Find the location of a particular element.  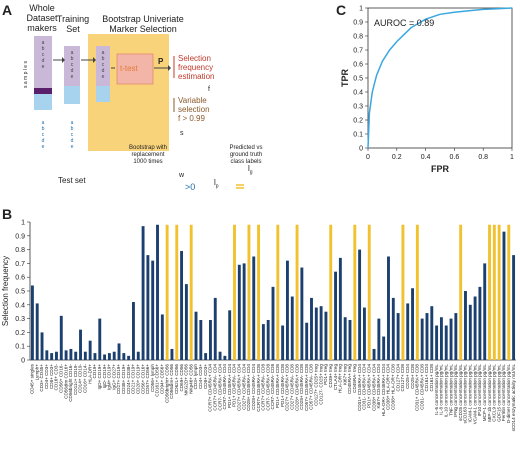

bar-category-label: CD38+ CD19+ is located at coordinates (123, 379).